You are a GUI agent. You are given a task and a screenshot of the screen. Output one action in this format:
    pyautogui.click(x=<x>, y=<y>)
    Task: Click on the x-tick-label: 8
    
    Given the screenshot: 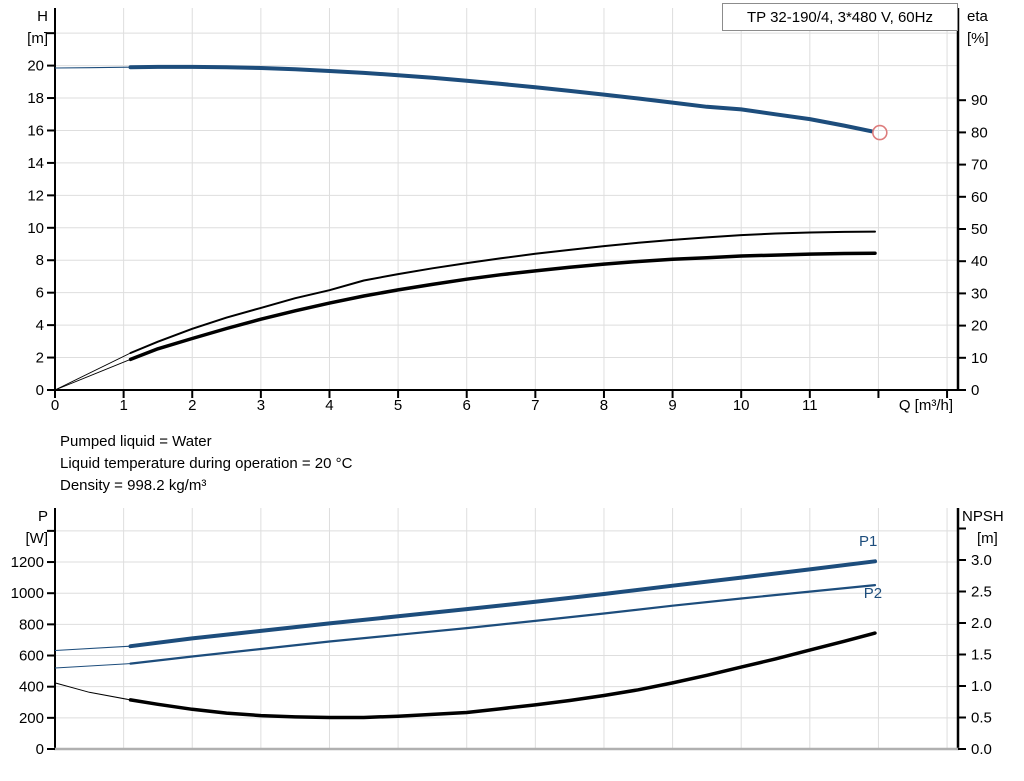 What is the action you would take?
    pyautogui.click(x=604, y=405)
    